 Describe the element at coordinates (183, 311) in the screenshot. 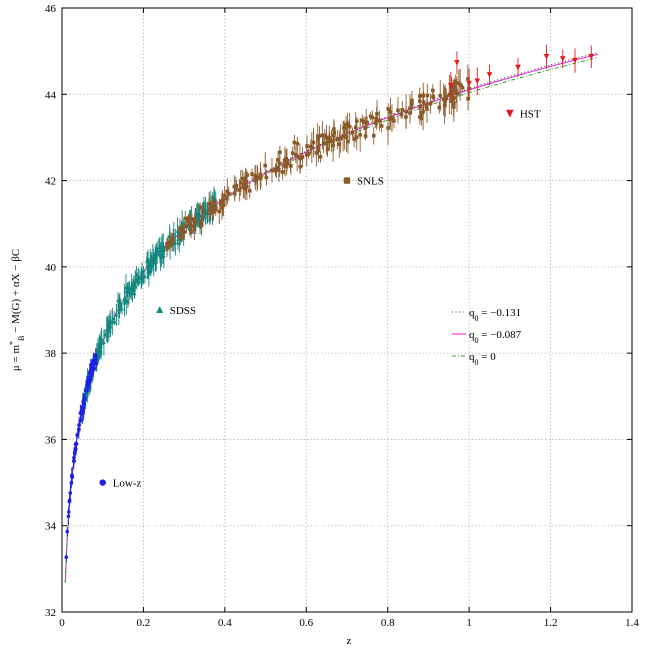

I see `series-label-sdss: SDSS` at that location.